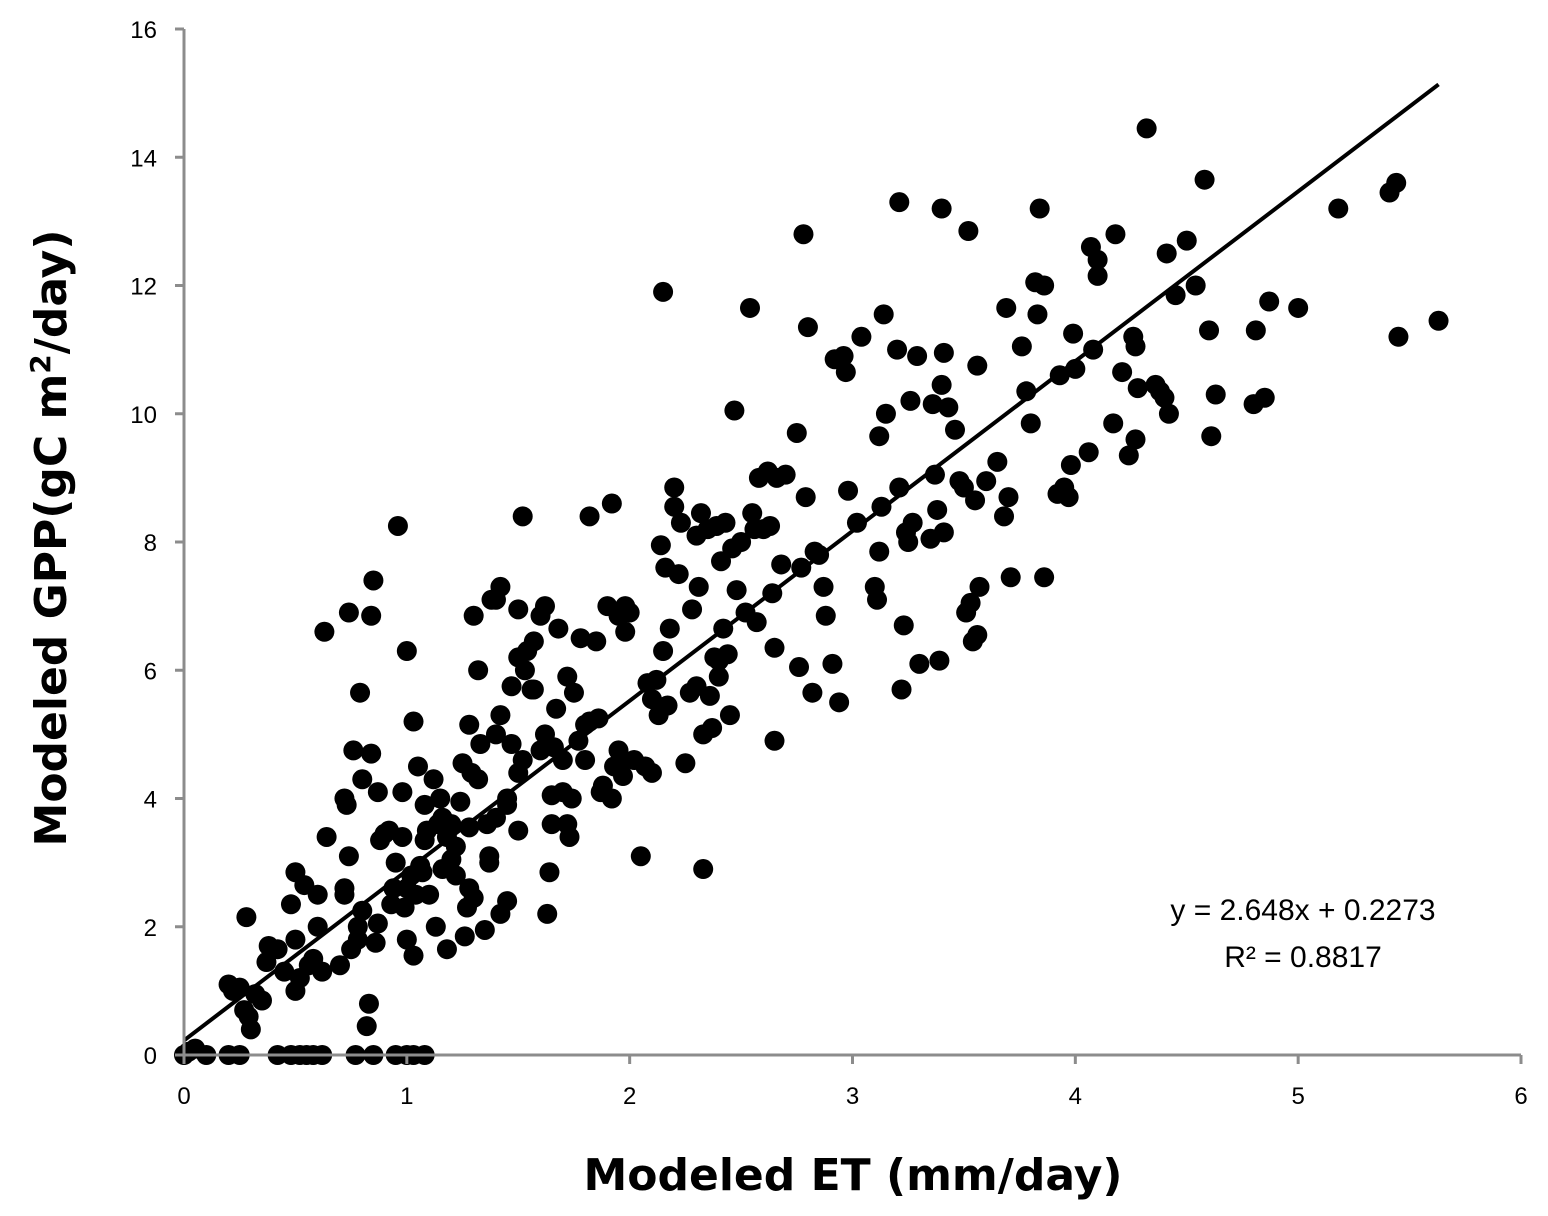 Image resolution: width=1548 pixels, height=1216 pixels. What do you see at coordinates (1075, 1096) in the screenshot?
I see `x-tick-label: 4` at bounding box center [1075, 1096].